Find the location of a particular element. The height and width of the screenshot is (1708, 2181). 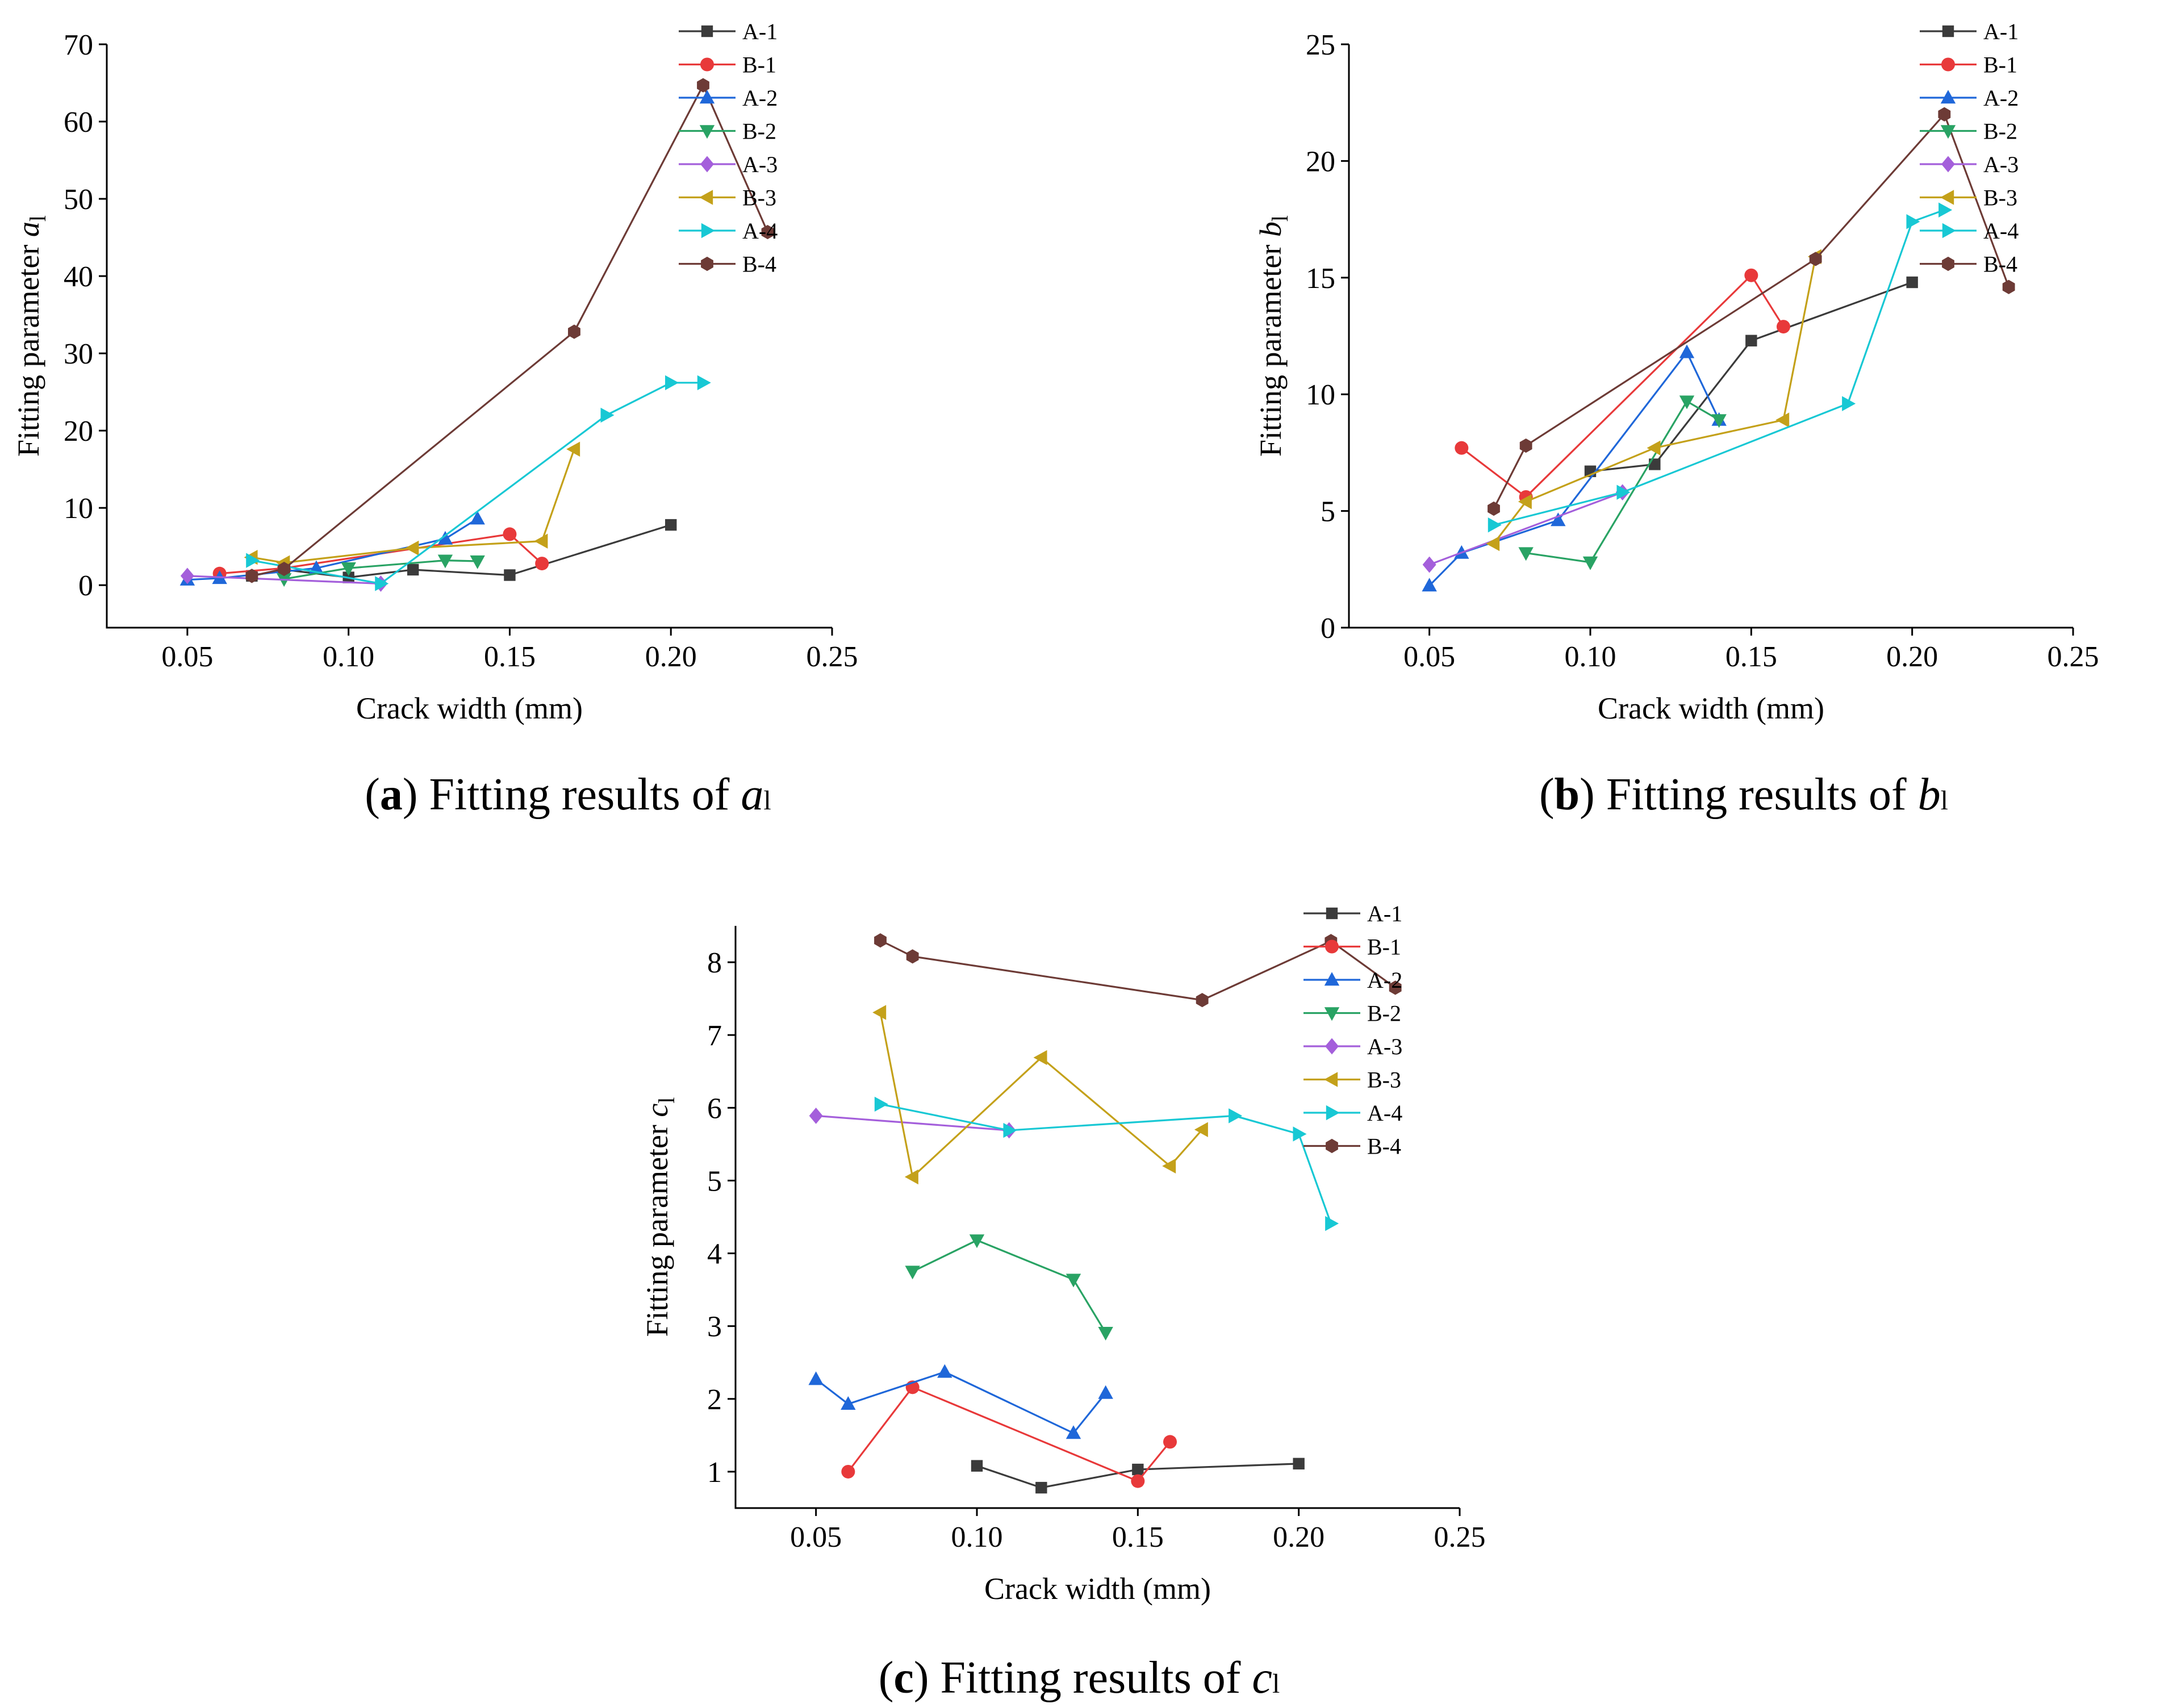

legend-label-A-1: A-1 is located at coordinates (760, 31).